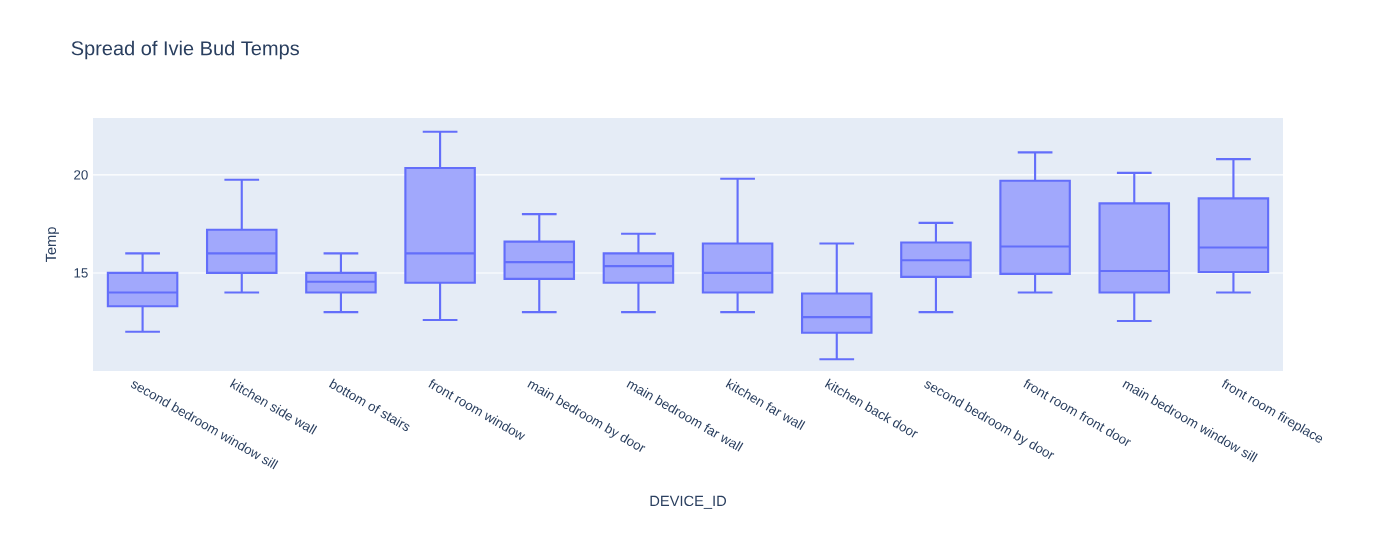  What do you see at coordinates (81, 273) in the screenshot?
I see `y-tick-label: 15` at bounding box center [81, 273].